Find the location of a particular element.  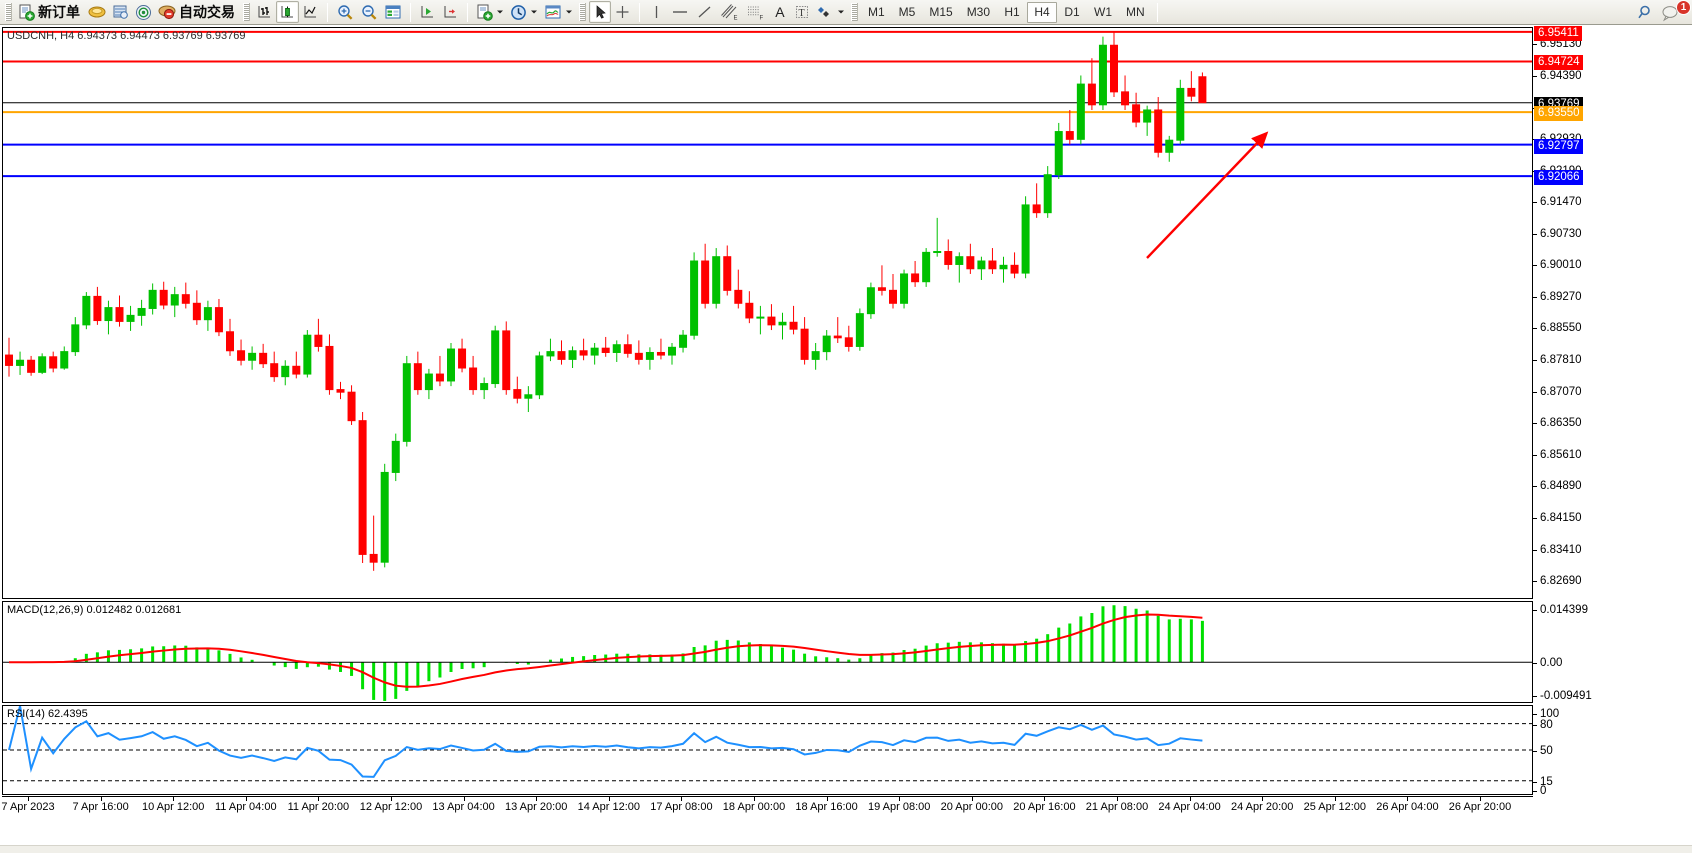

price-axis-tick: 6.83410 is located at coordinates (1557, 550).